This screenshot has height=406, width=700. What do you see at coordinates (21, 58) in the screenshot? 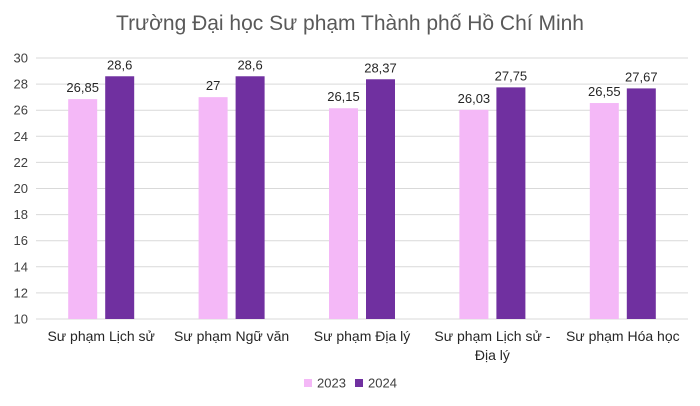
I see `y-tick-label: 30` at bounding box center [21, 58].